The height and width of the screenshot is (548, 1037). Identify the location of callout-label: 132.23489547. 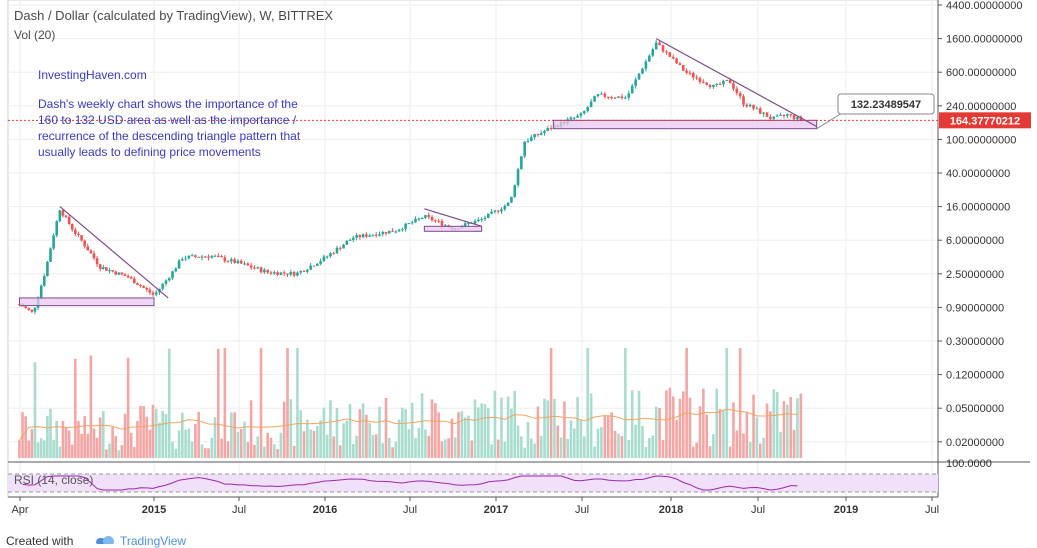
(886, 105).